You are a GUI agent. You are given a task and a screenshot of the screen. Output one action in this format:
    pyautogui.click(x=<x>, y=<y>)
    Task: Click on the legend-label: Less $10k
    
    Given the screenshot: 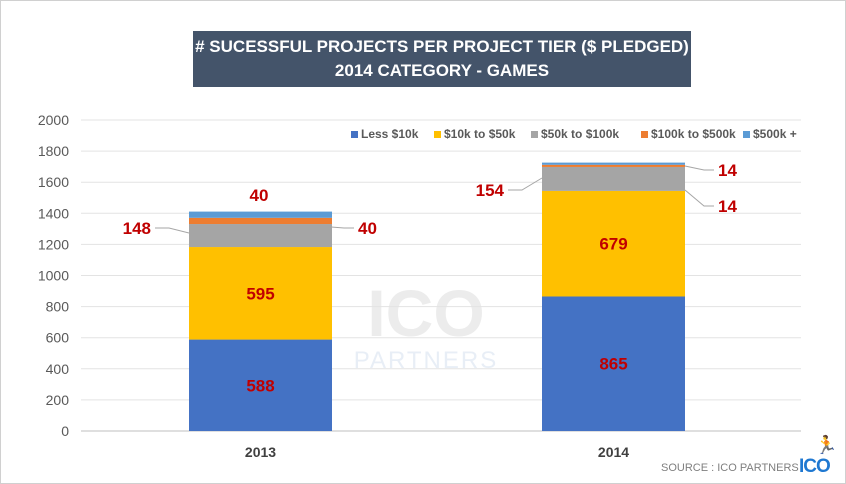 What is the action you would take?
    pyautogui.click(x=390, y=134)
    